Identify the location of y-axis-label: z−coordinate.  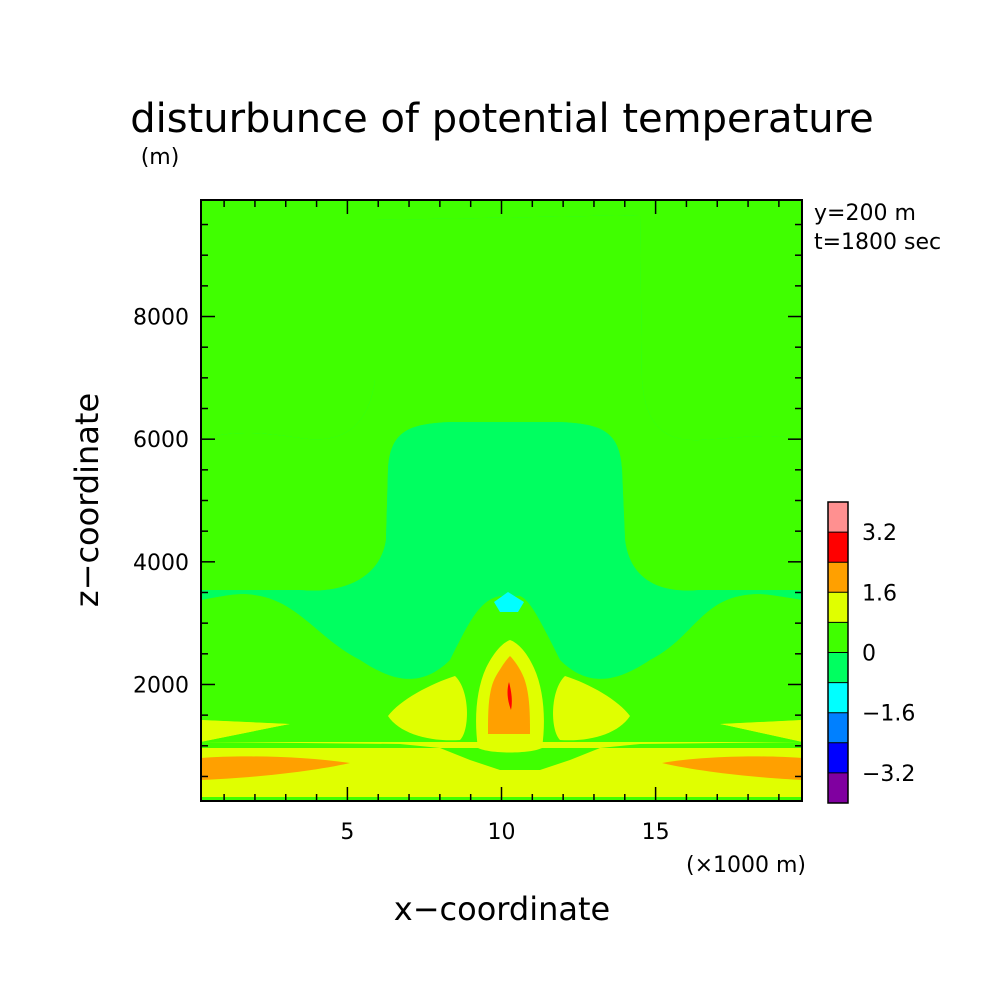
(87, 500).